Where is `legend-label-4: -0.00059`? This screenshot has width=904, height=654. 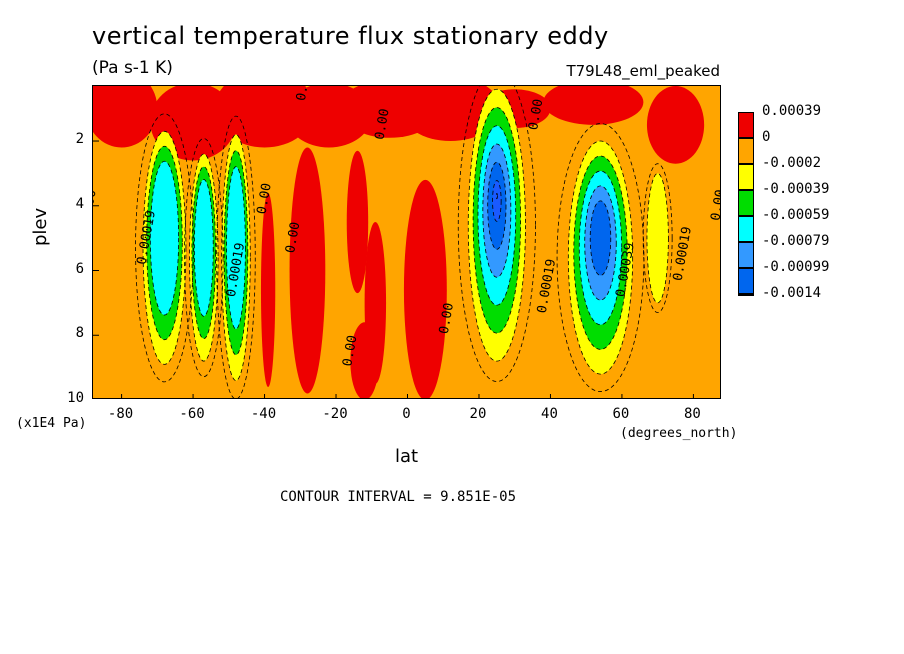 legend-label-4: -0.00059 is located at coordinates (796, 215).